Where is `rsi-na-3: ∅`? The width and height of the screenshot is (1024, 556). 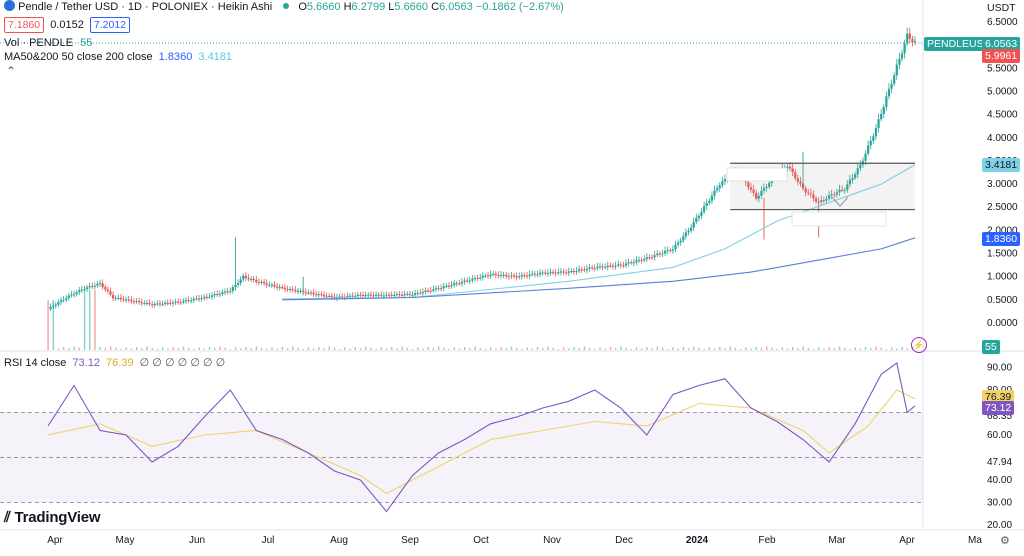
rsi-na-3: ∅ is located at coordinates (169, 363).